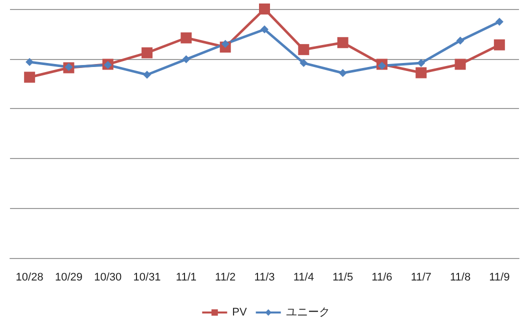 The width and height of the screenshot is (531, 325). Describe the element at coordinates (308, 312) in the screenshot. I see `legend-label: ユニーク` at that location.